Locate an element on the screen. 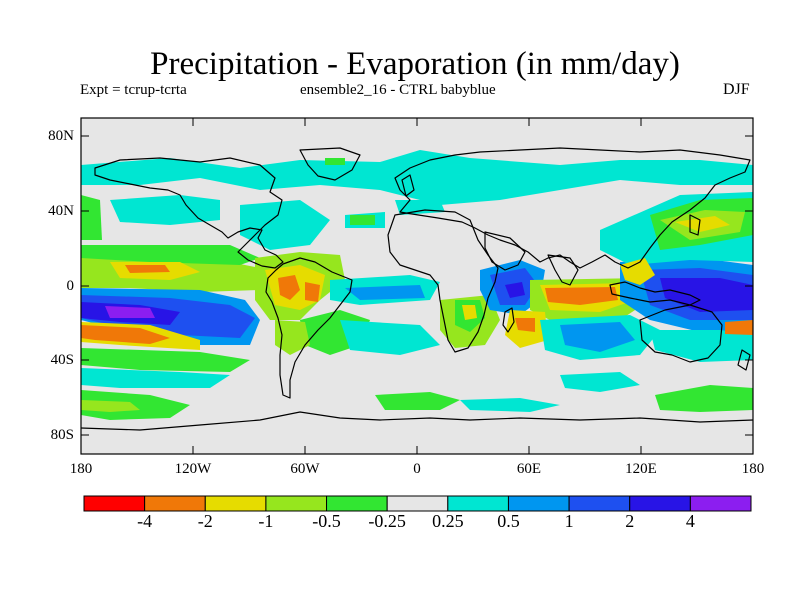  lon-label-60w: 60W is located at coordinates (305, 469).